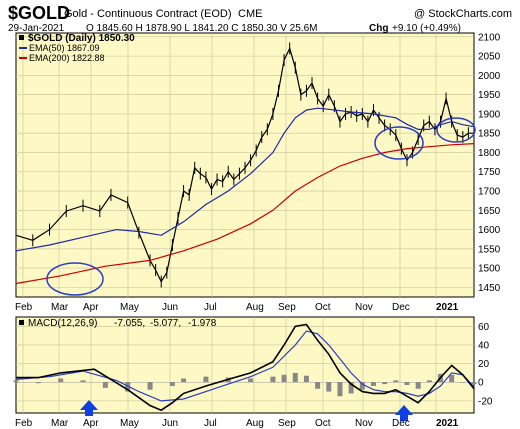 The width and height of the screenshot is (520, 429). What do you see at coordinates (210, 423) in the screenshot?
I see `macd-x-label: Jul` at bounding box center [210, 423].